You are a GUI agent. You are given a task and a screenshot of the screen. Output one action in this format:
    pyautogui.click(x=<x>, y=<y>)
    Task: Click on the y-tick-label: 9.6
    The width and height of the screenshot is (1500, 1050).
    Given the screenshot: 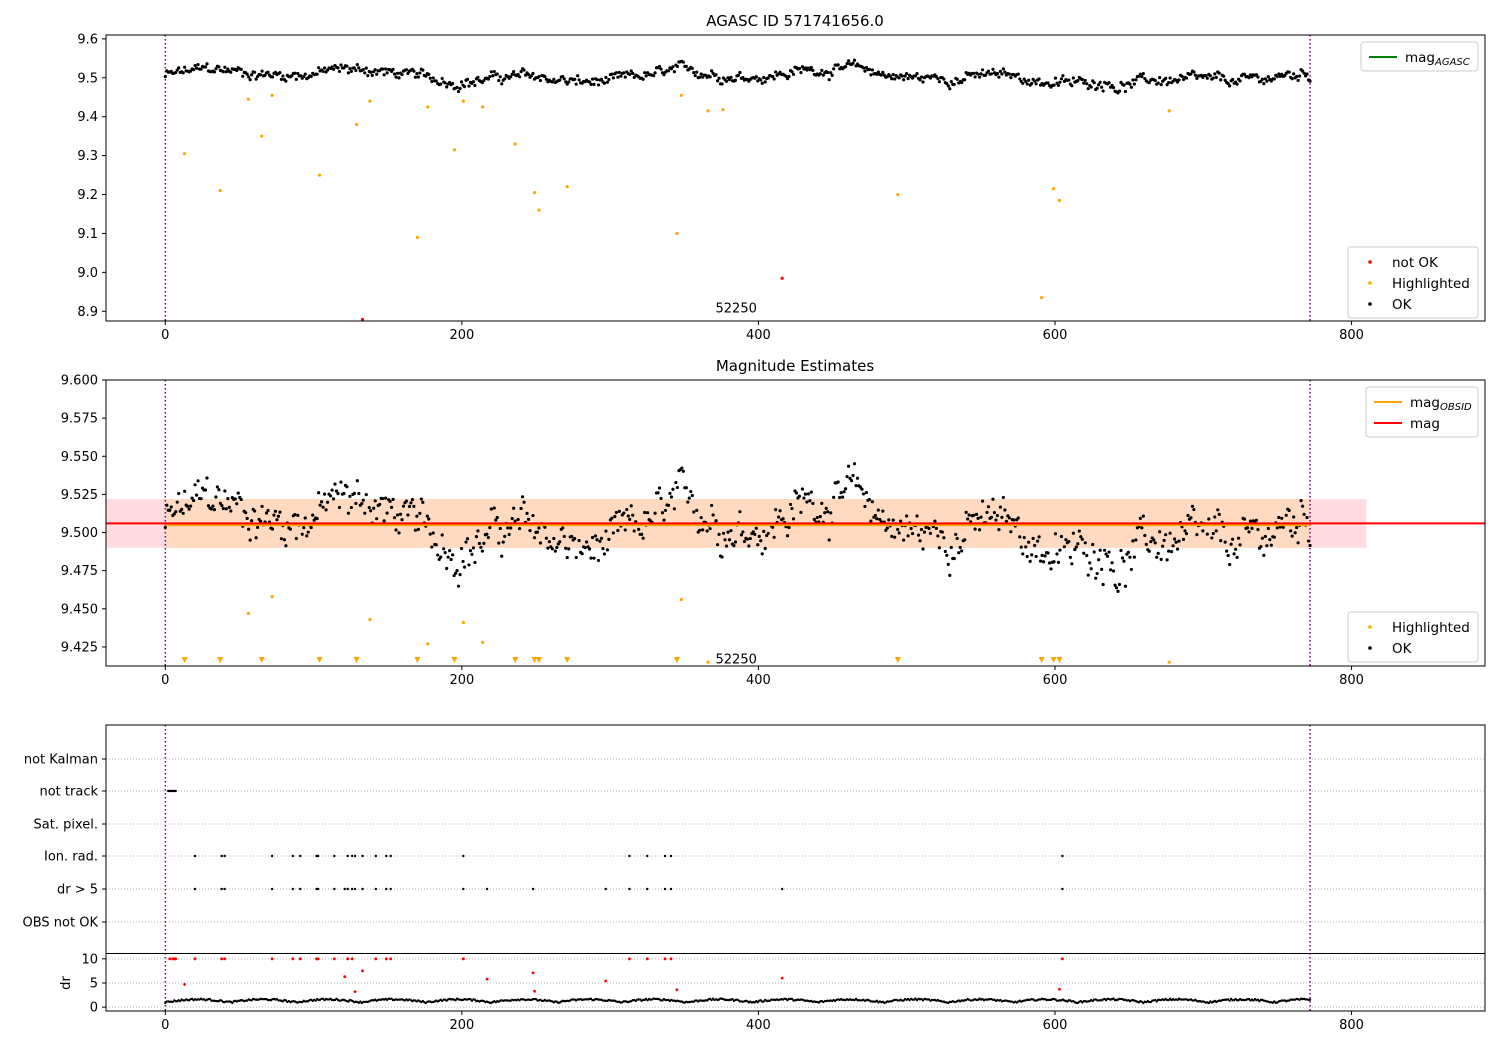 What is the action you would take?
    pyautogui.click(x=87, y=39)
    